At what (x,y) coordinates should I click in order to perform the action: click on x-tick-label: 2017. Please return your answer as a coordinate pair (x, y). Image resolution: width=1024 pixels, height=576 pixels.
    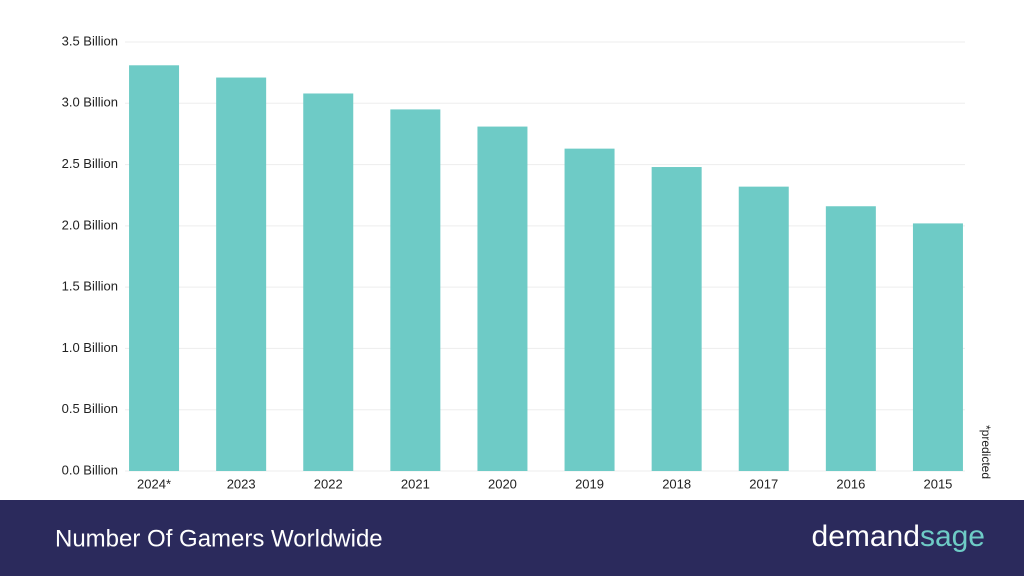
    Looking at the image, I should click on (763, 483).